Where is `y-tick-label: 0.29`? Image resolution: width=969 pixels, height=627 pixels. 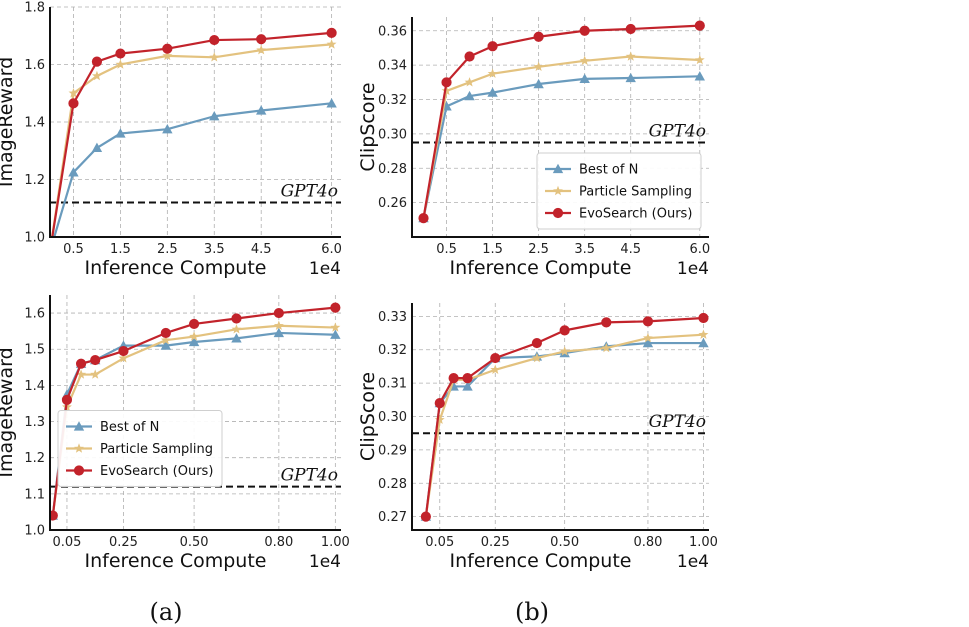
y-tick-label: 0.29 is located at coordinates (392, 450).